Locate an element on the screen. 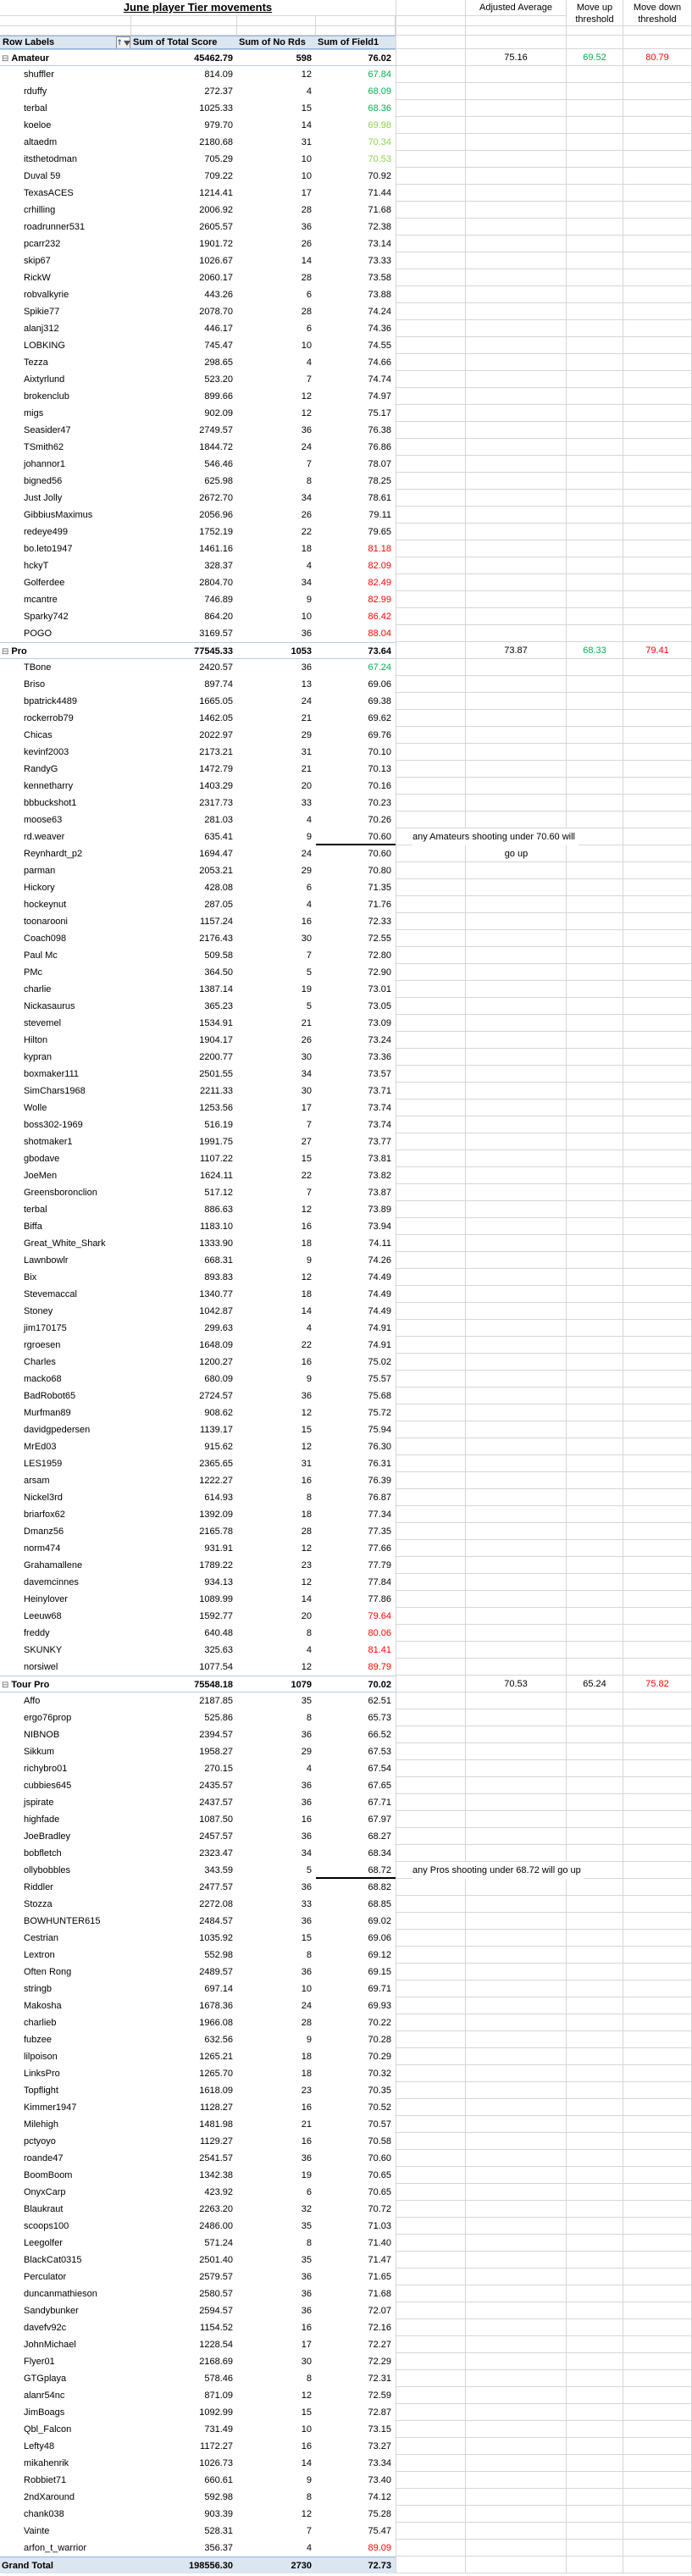  no-rds-cell: 5 is located at coordinates (309, 972).